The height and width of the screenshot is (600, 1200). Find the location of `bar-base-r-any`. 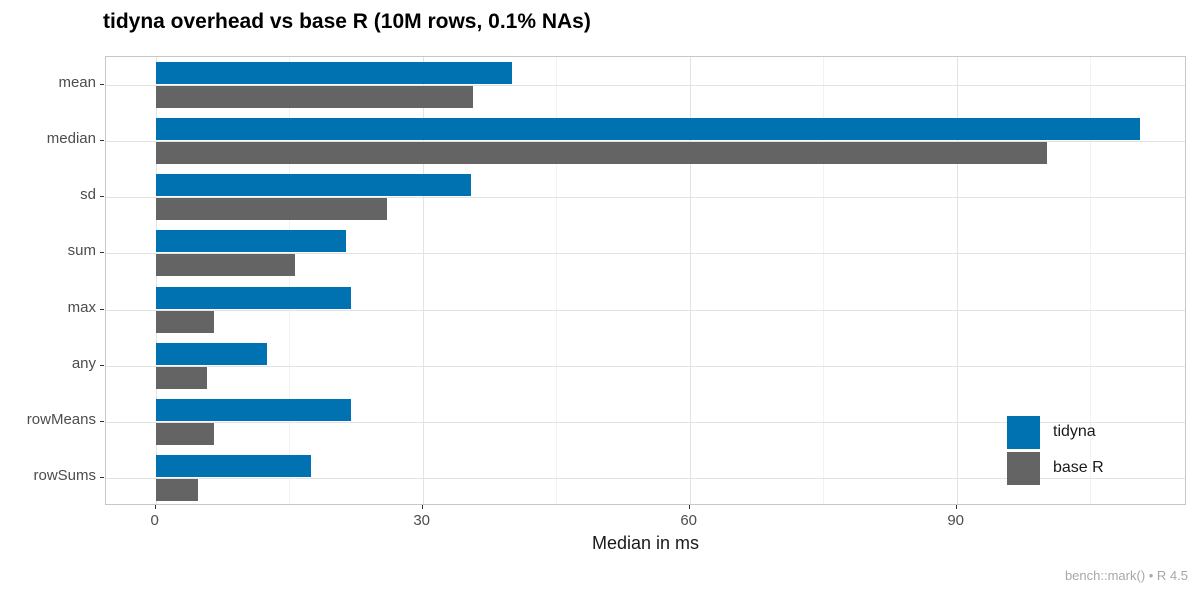

bar-base-r-any is located at coordinates (181, 377).